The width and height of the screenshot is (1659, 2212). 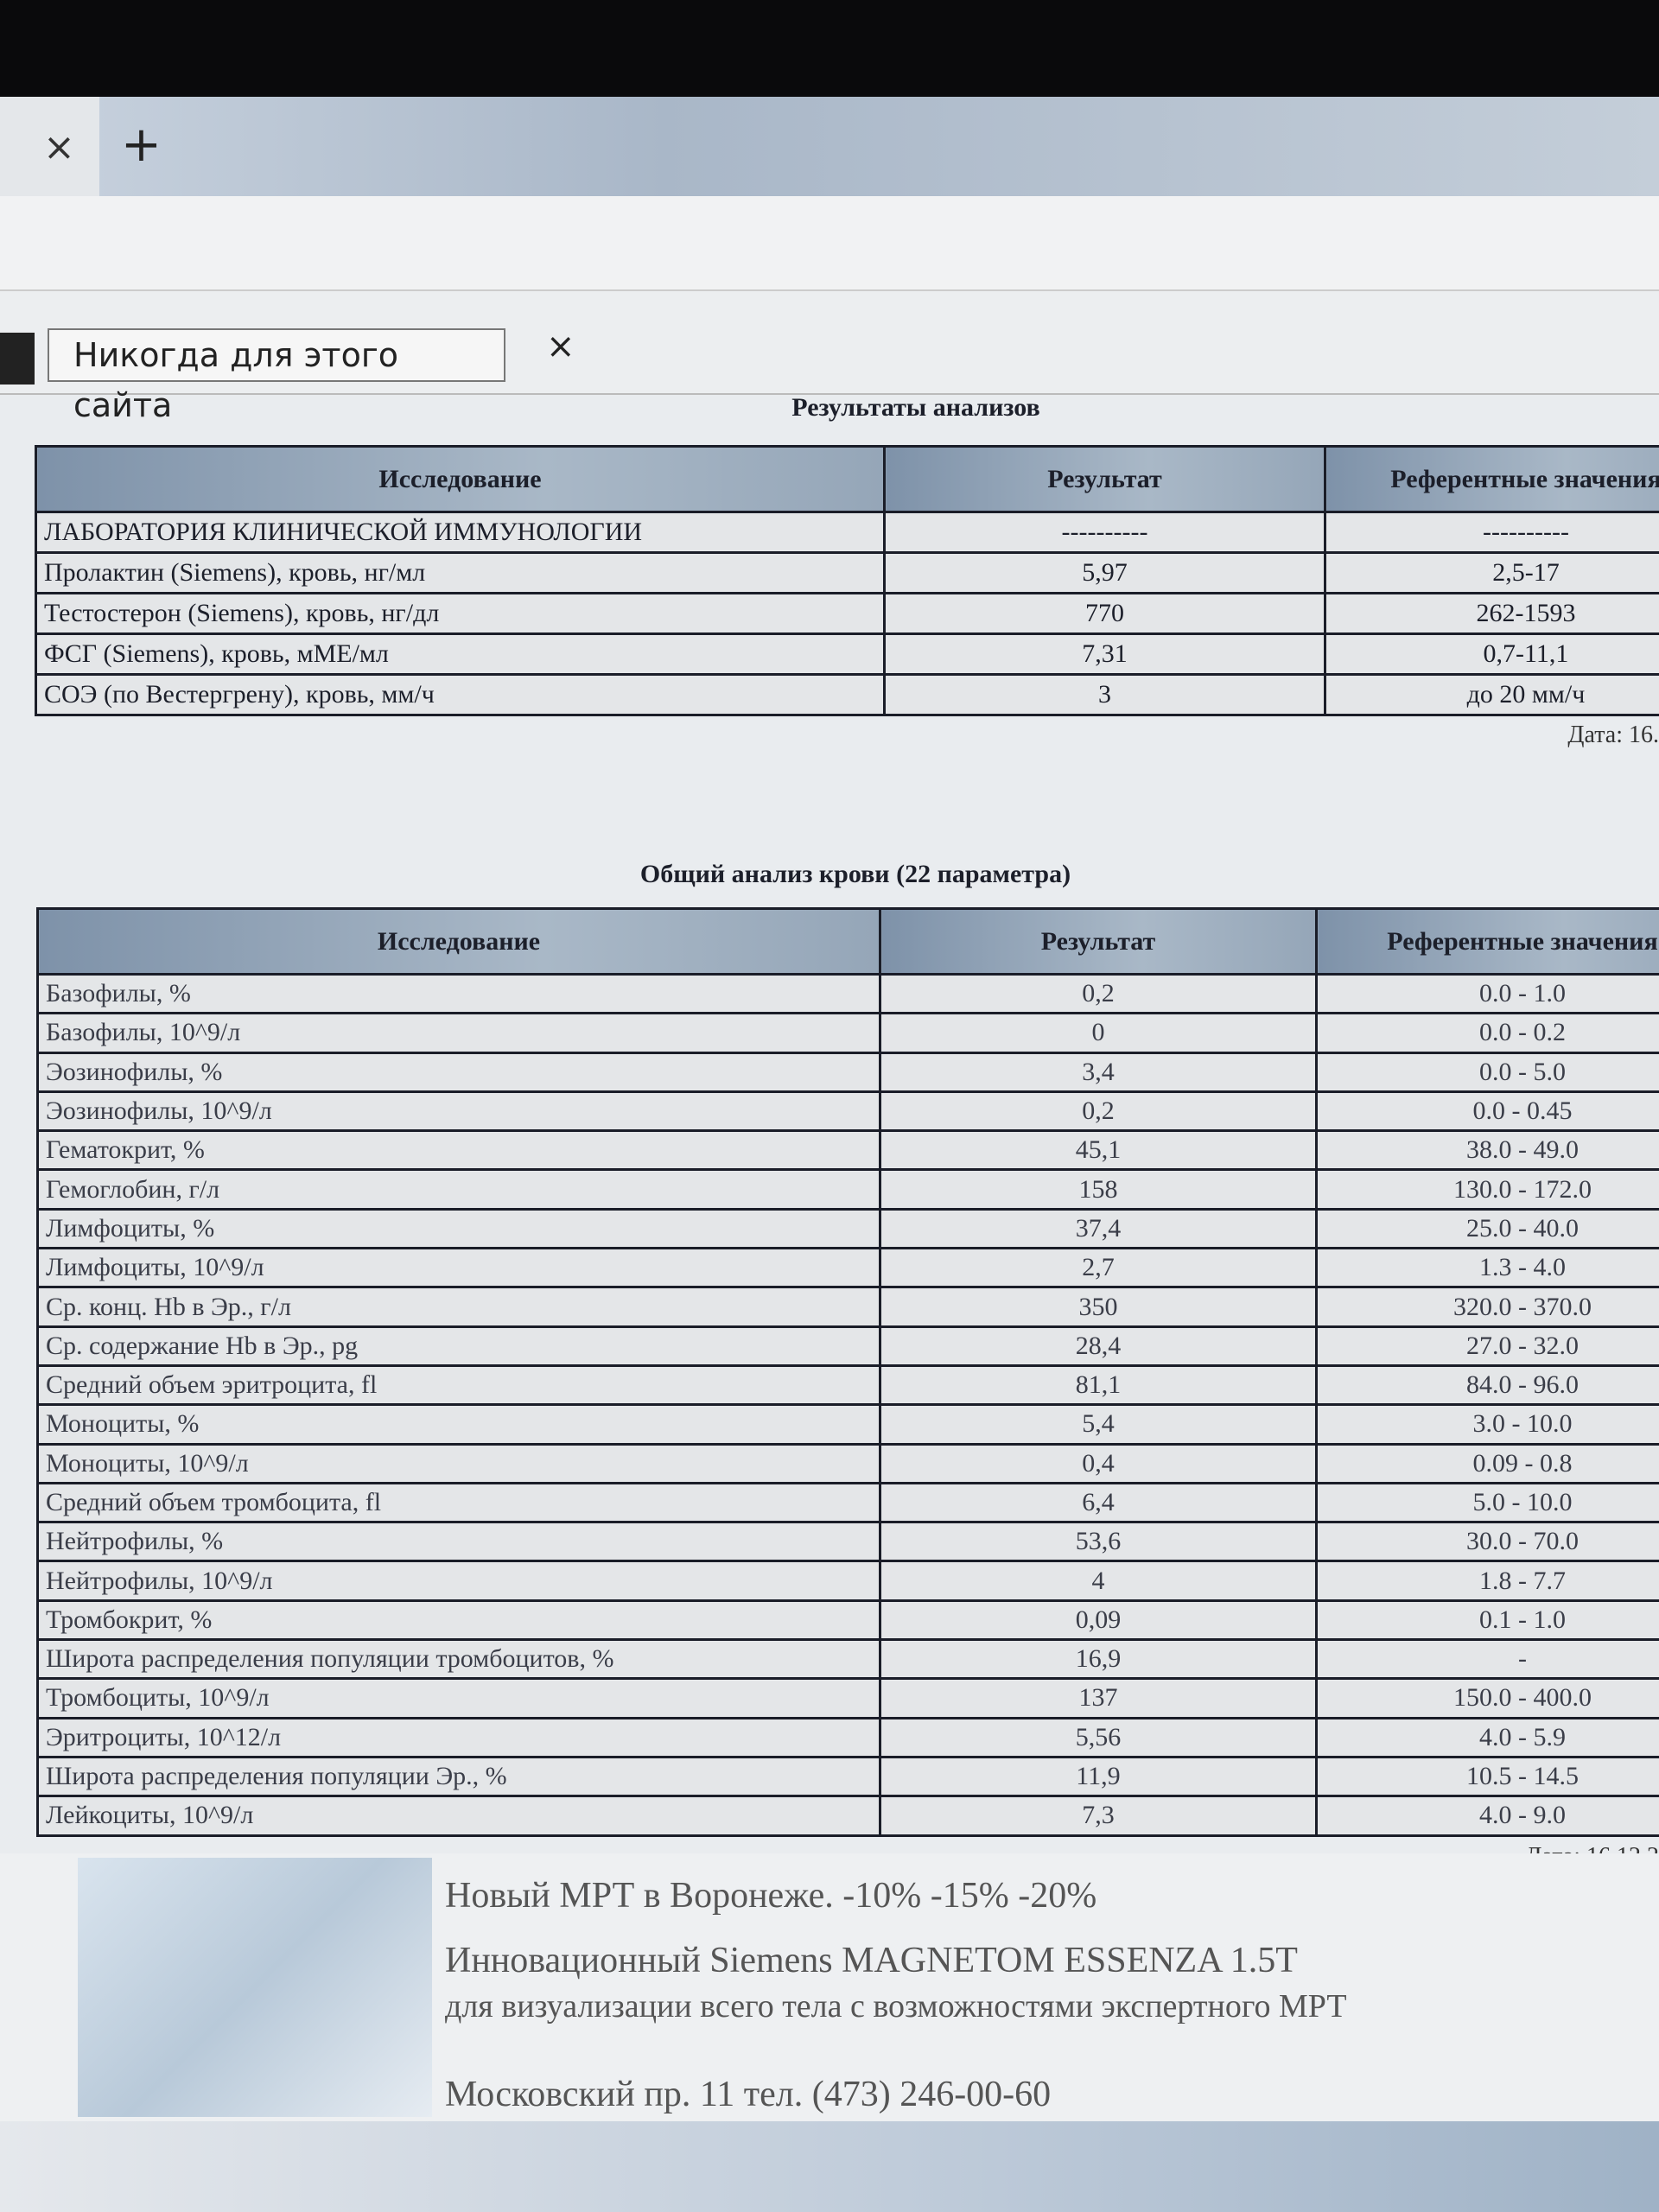 I want to click on result-value: 0,4, so click(x=1098, y=1463).